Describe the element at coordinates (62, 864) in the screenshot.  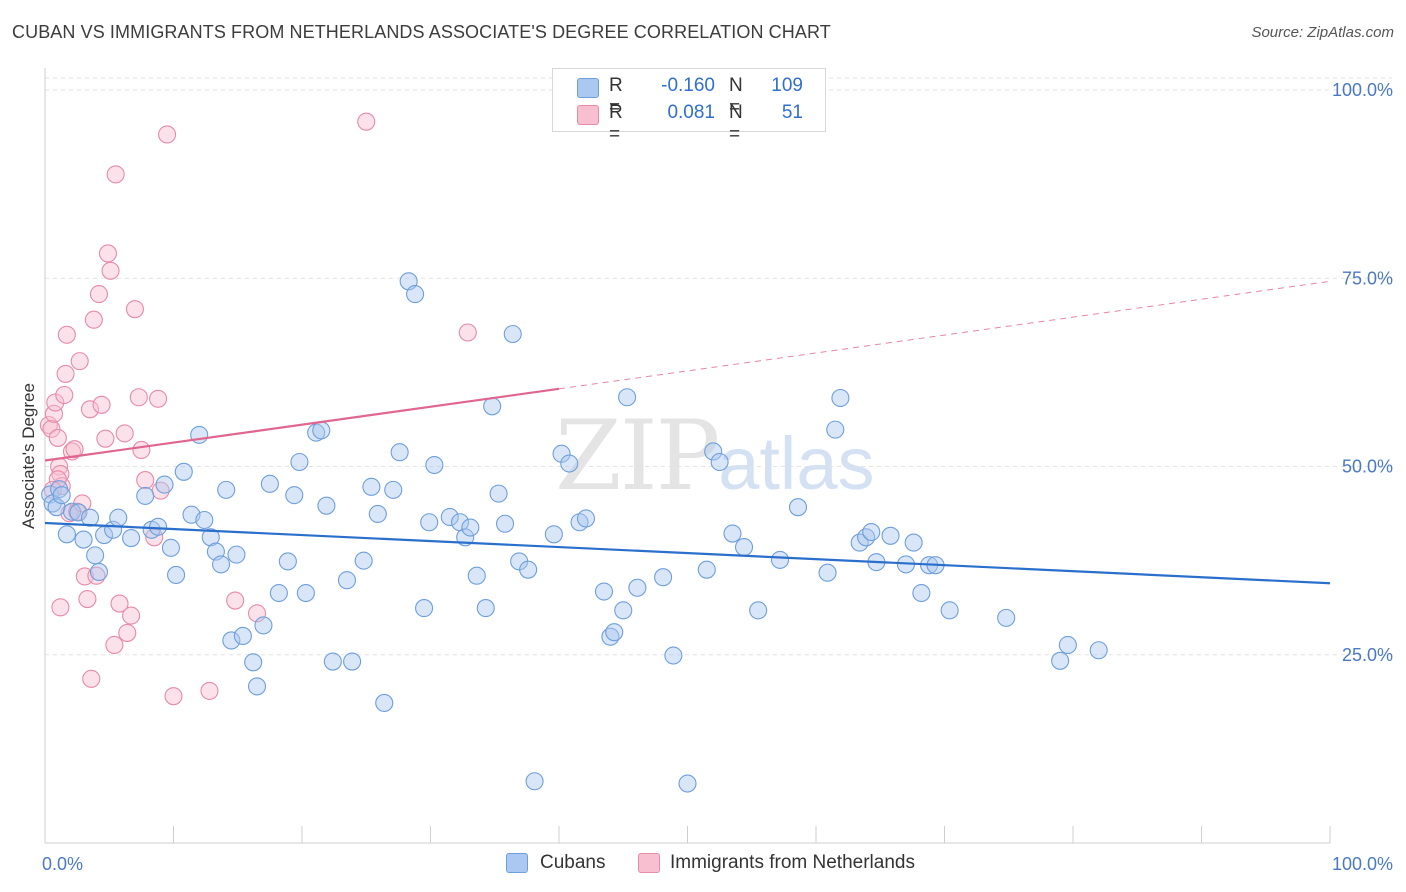
I see `x-tick-label: 0.0%` at that location.